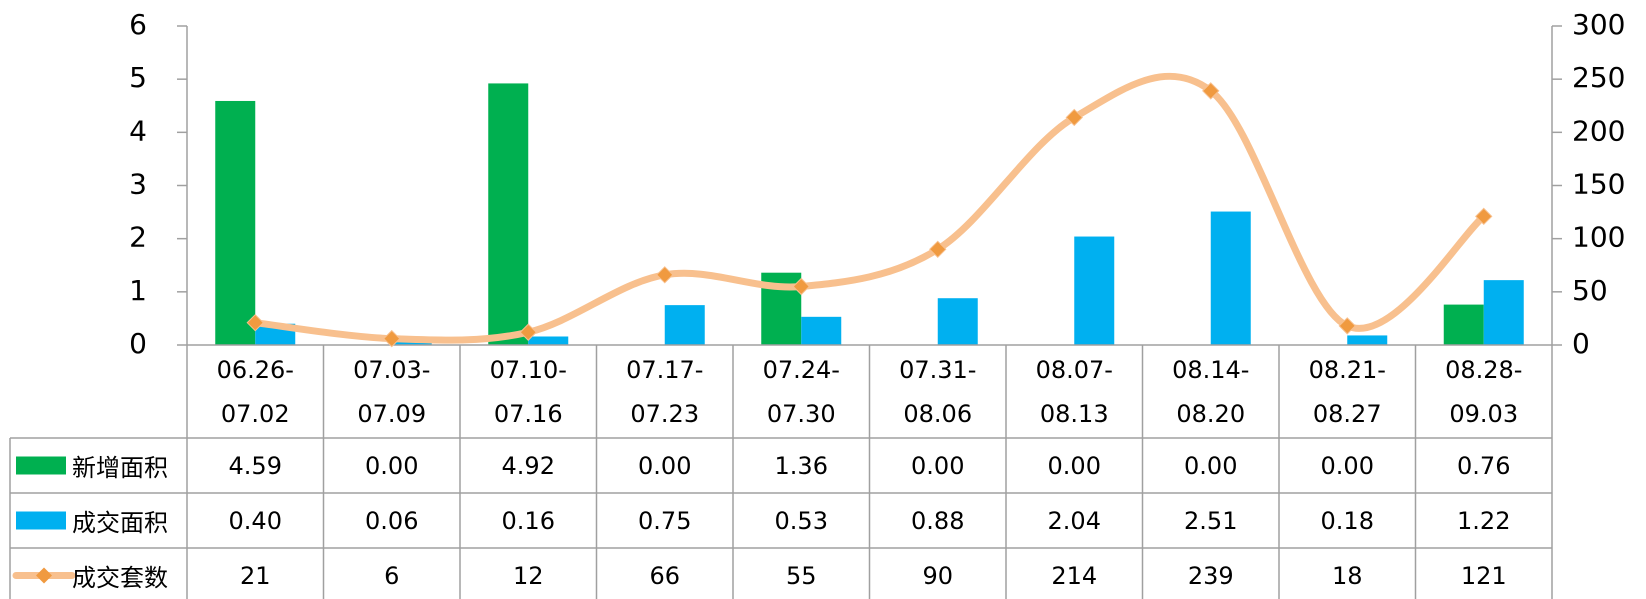  I want to click on table-value: 66, so click(665, 573).